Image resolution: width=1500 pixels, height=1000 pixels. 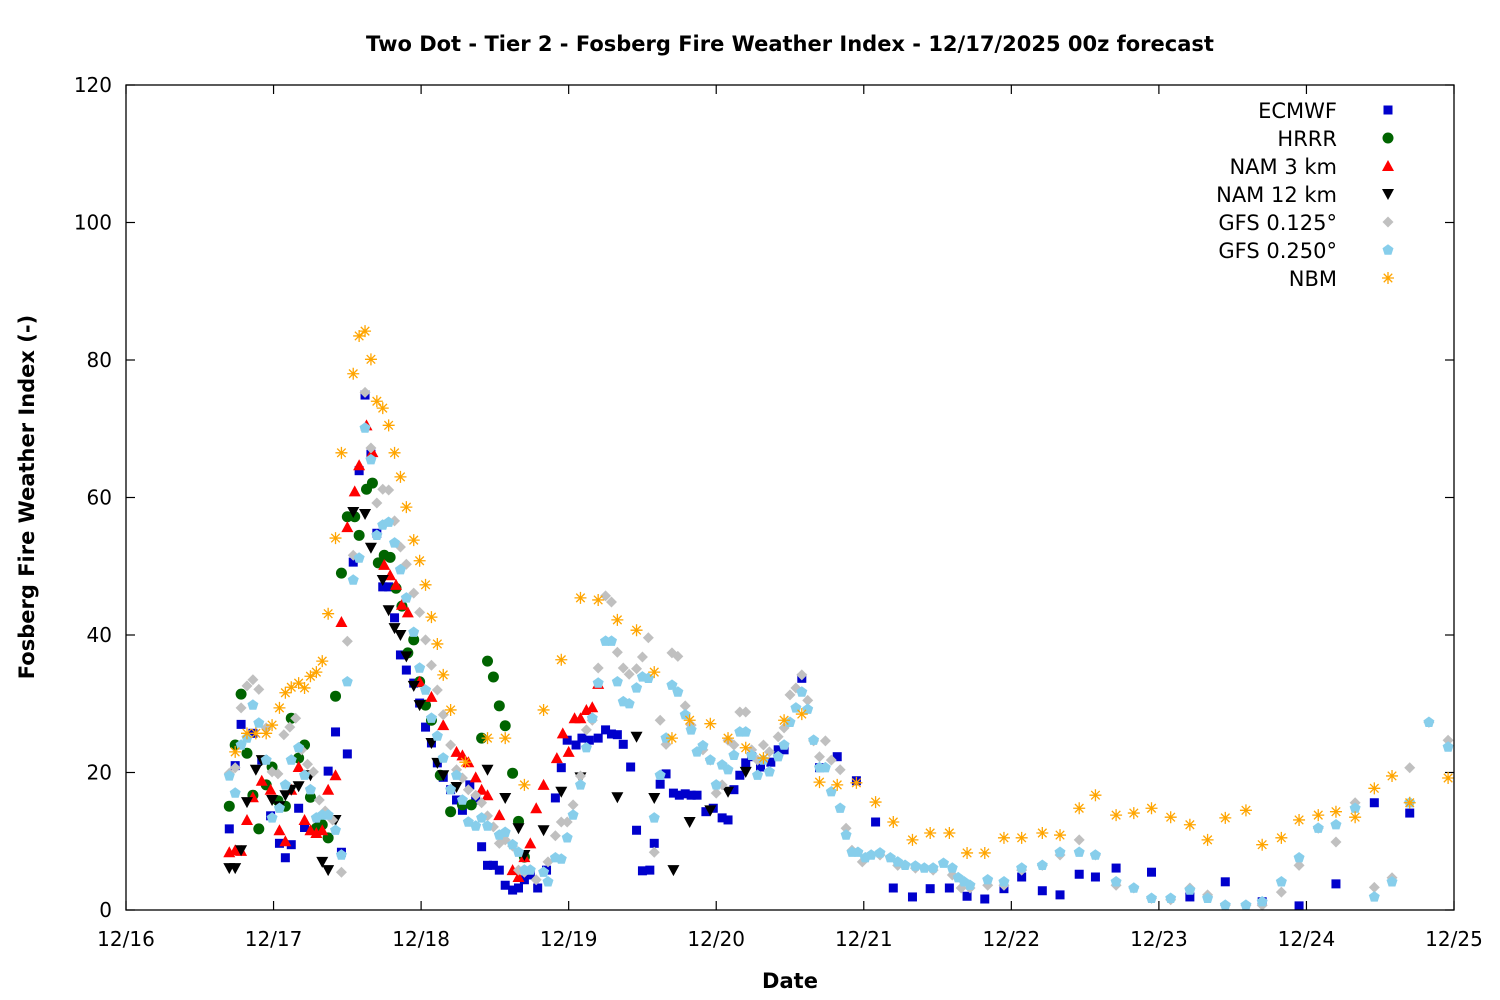 What do you see at coordinates (126, 939) in the screenshot?
I see `x-tick-label: 12/16` at bounding box center [126, 939].